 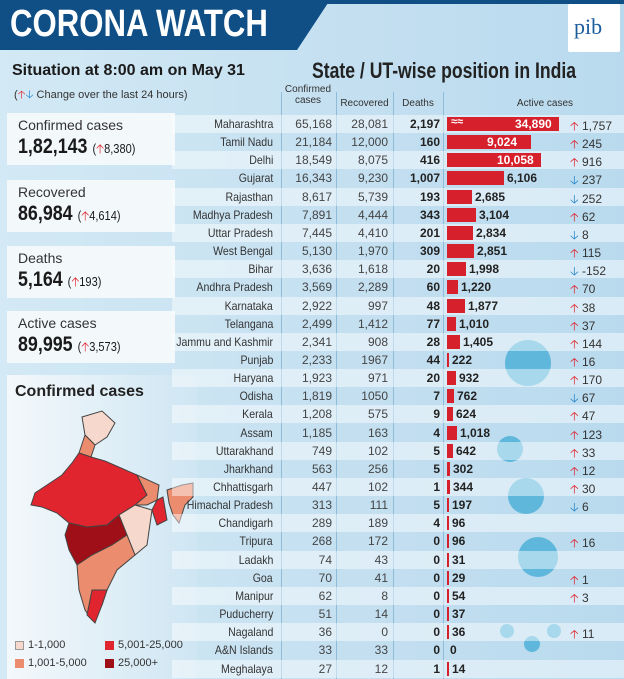 What do you see at coordinates (316, 269) in the screenshot?
I see `confirmed-value: 3,636` at bounding box center [316, 269].